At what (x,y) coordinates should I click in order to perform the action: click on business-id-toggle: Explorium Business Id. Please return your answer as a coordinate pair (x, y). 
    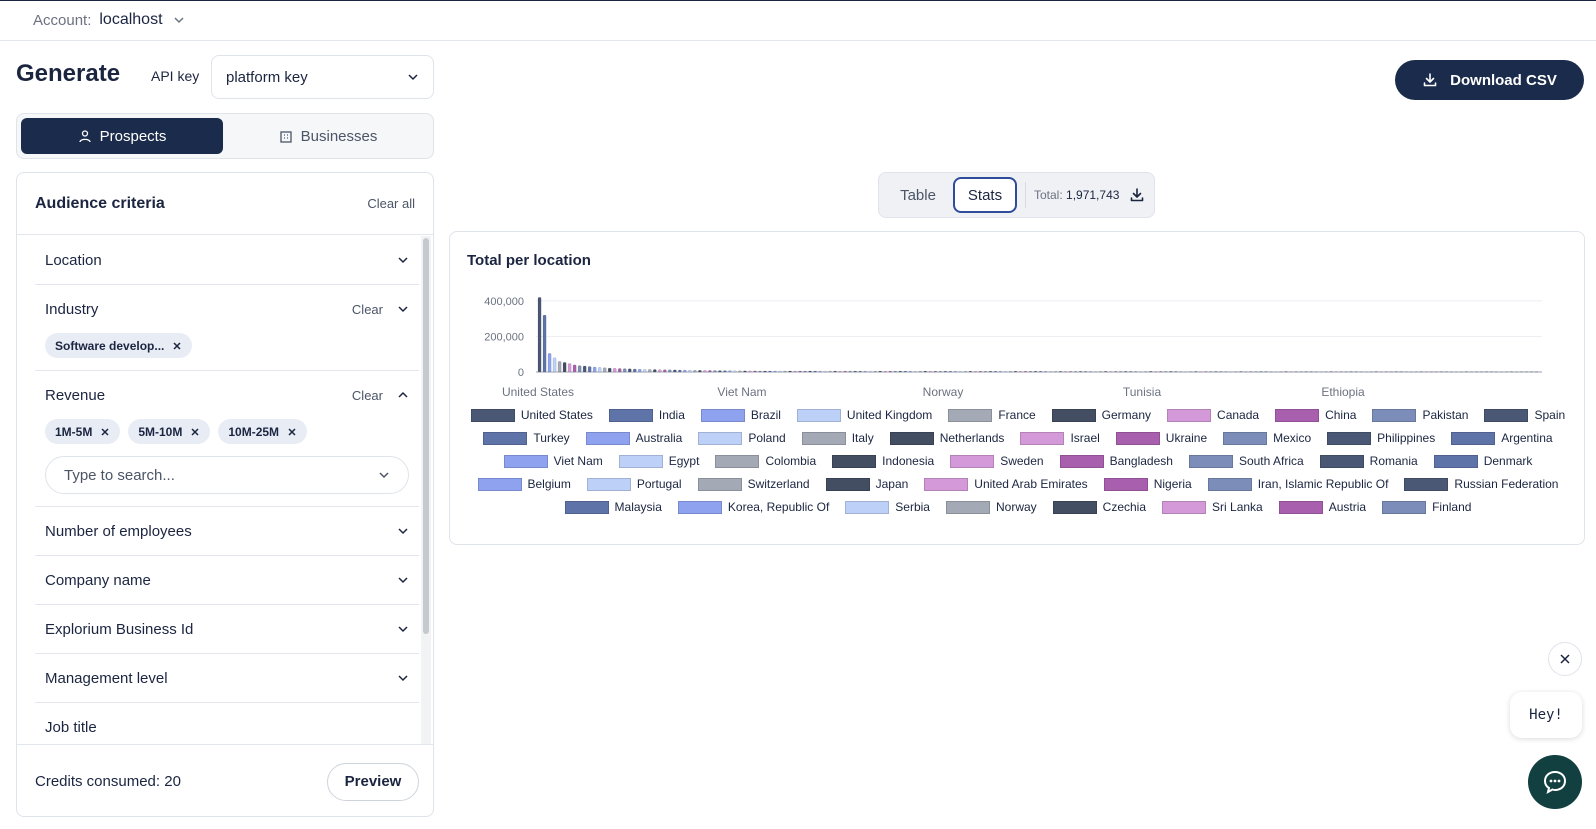
    Looking at the image, I should click on (227, 629).